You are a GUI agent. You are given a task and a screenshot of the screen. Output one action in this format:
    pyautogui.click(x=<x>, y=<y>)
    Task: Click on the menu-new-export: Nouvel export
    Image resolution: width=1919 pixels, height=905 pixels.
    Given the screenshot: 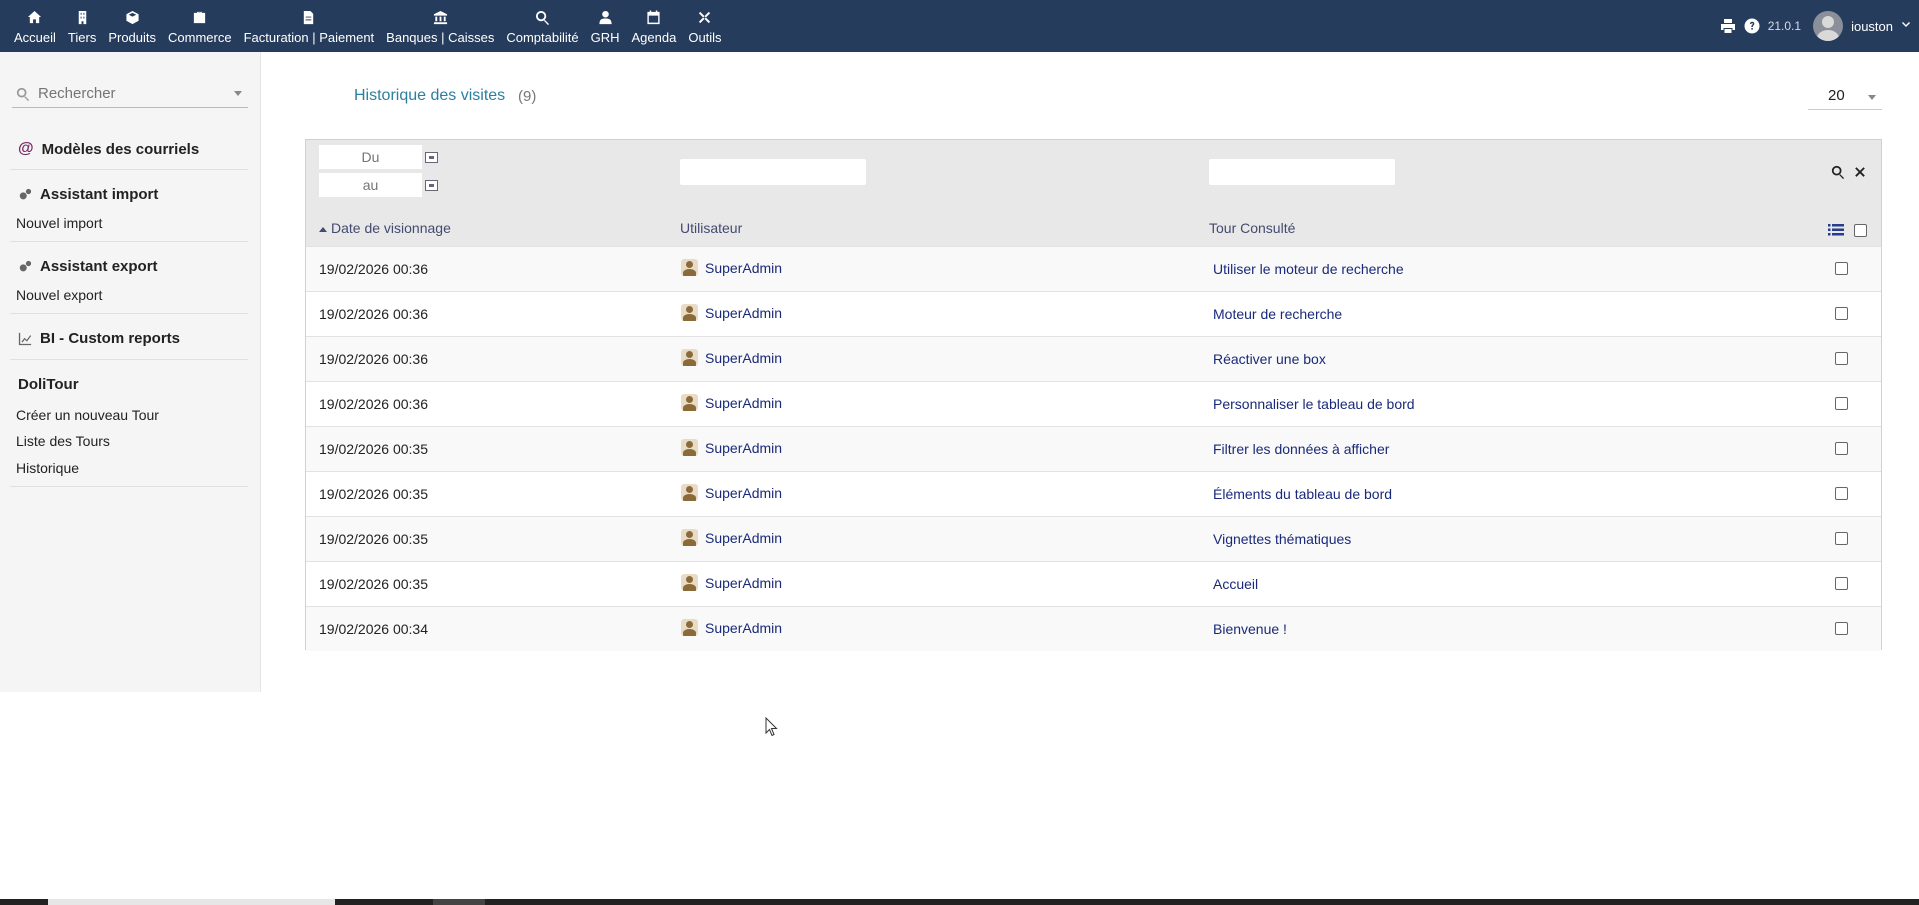 What is the action you would take?
    pyautogui.click(x=59, y=295)
    